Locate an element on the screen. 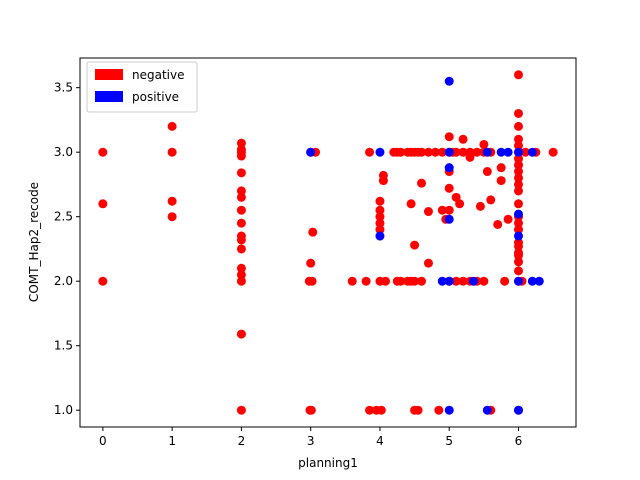 The image size is (640, 480). y-tick-label-5: 3.5 is located at coordinates (63, 88).